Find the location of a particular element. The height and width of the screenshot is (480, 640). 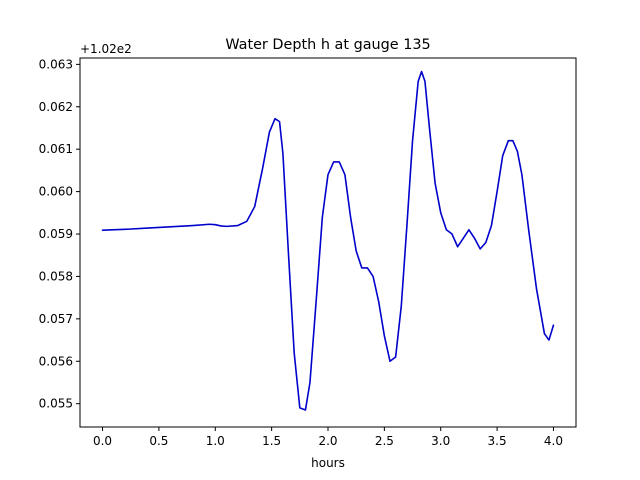

y-tick-label: 0.060 is located at coordinates (56, 192).